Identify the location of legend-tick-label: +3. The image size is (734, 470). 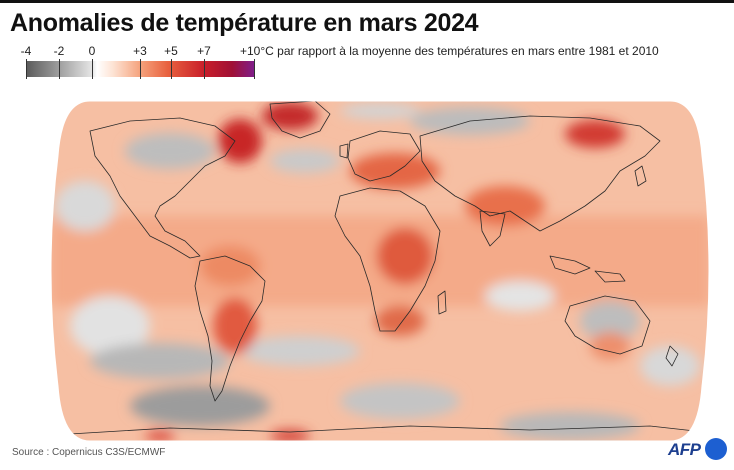
(140, 51).